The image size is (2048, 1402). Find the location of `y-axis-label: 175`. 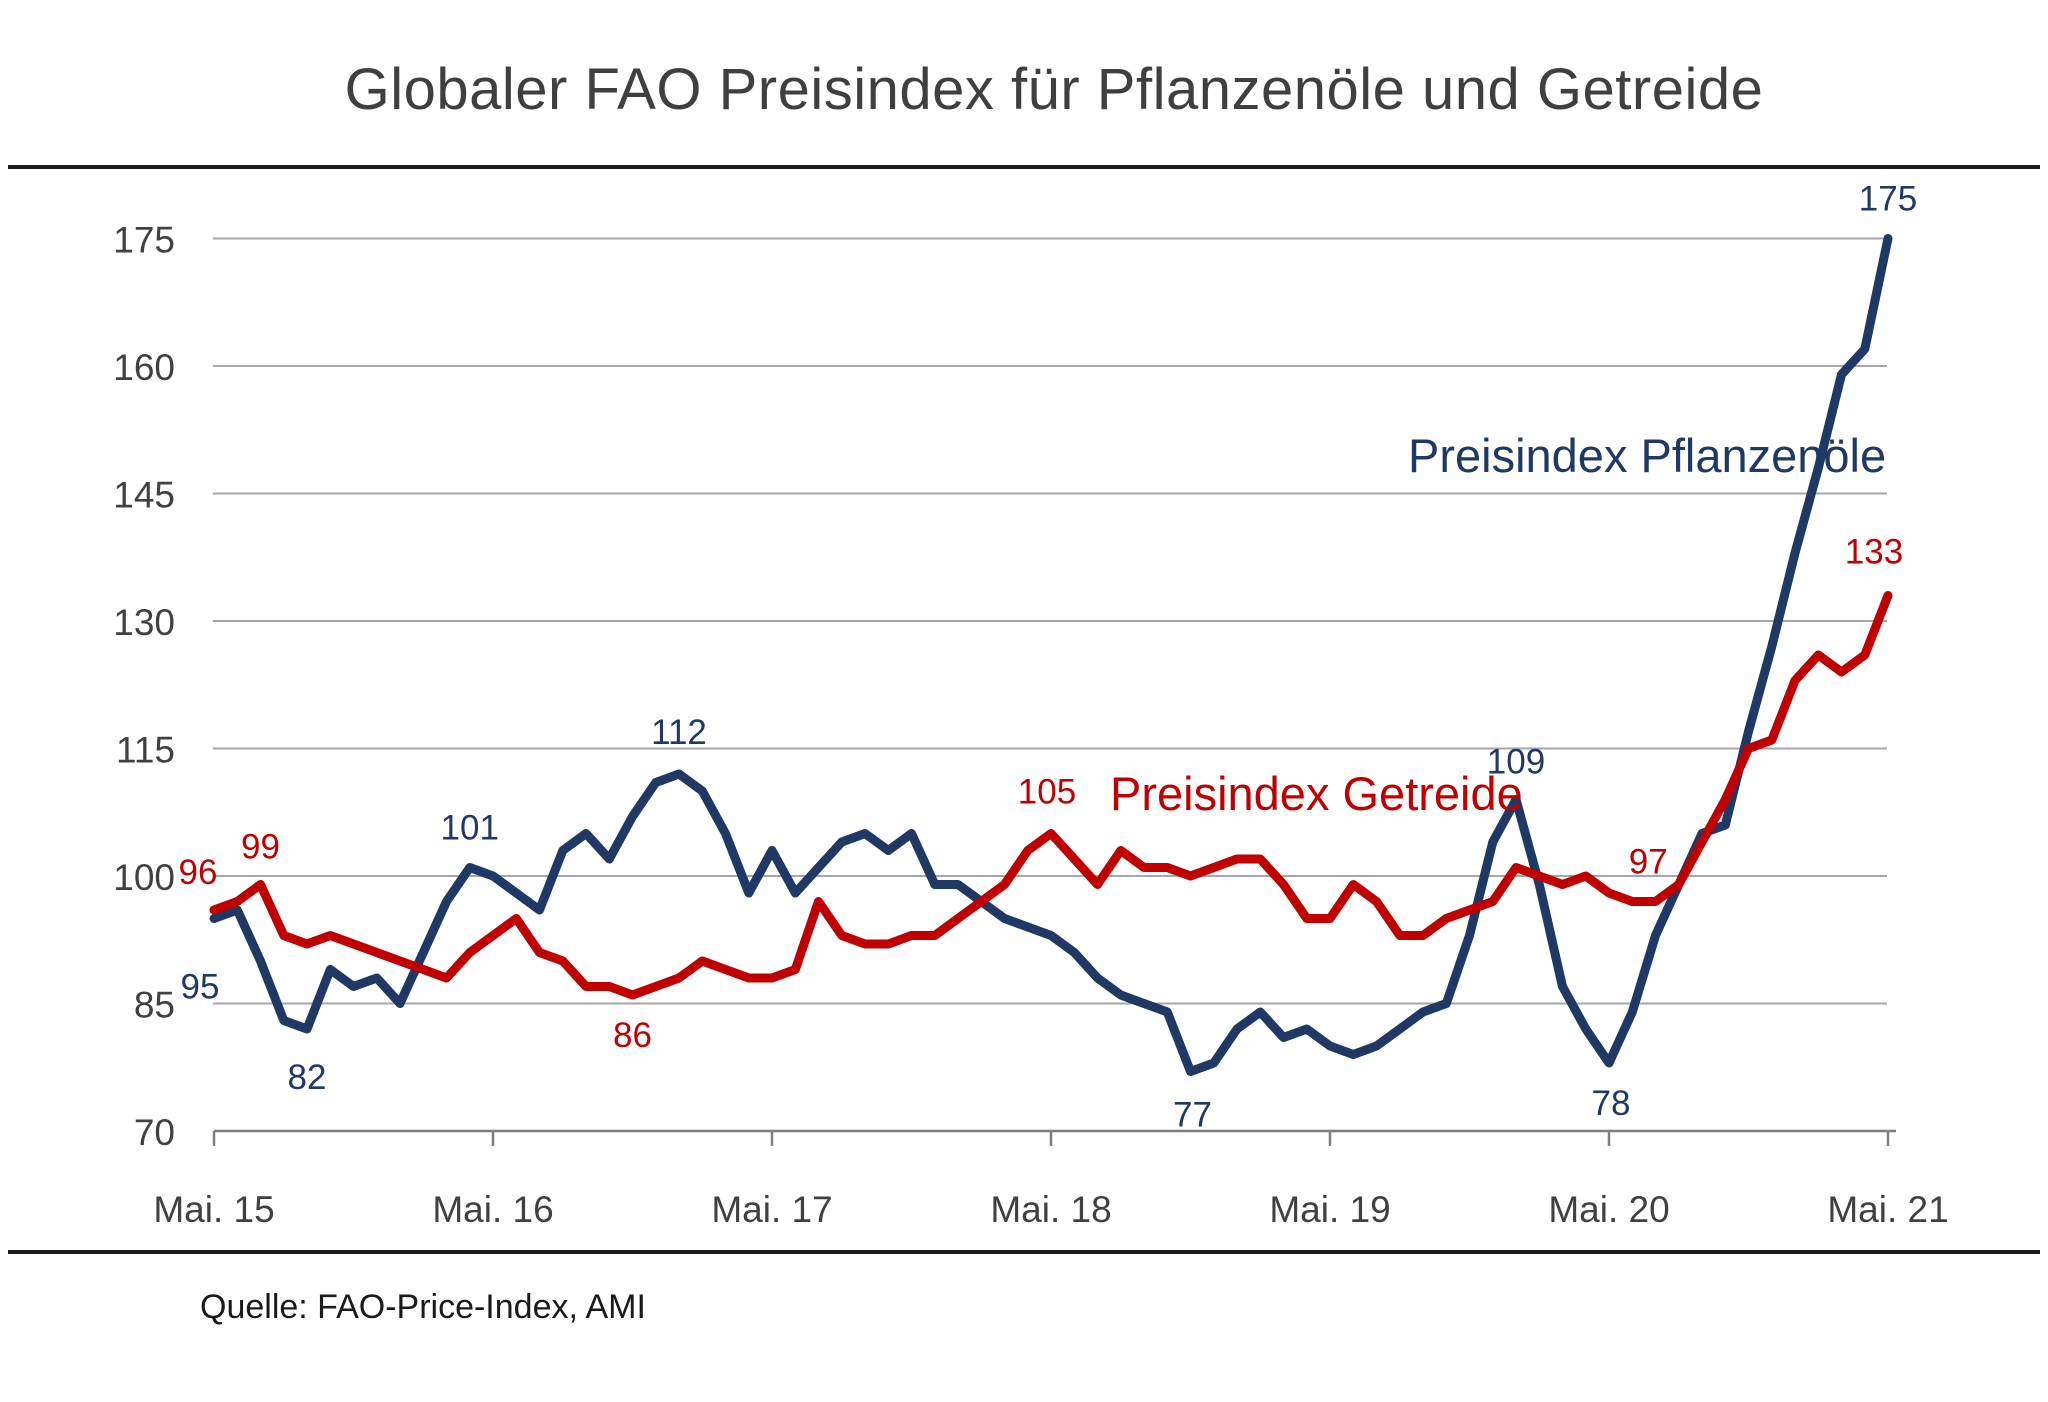

y-axis-label: 175 is located at coordinates (144, 240).